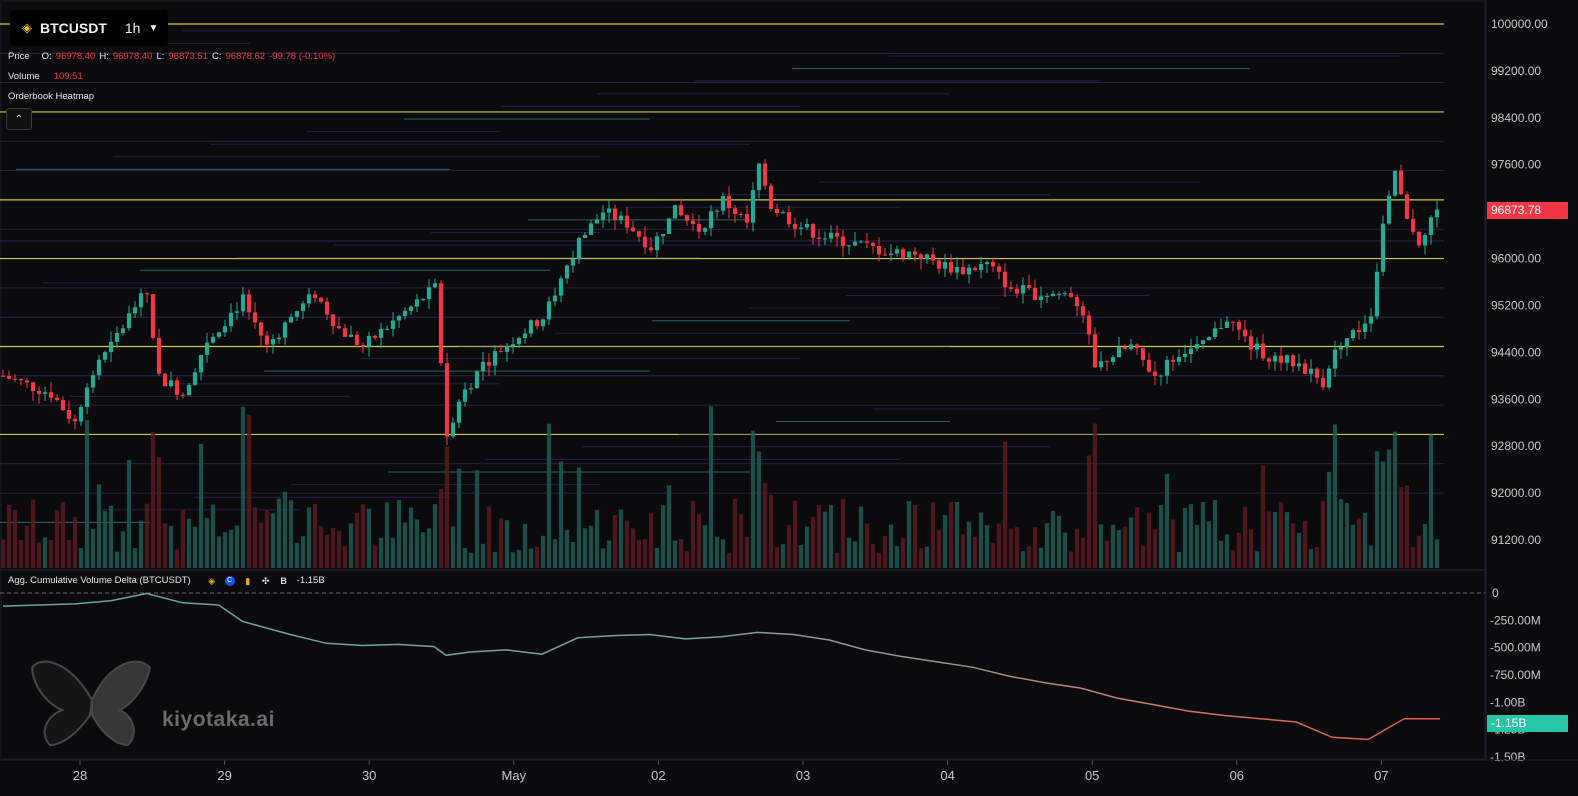 The height and width of the screenshot is (796, 1578). Describe the element at coordinates (27, 27) in the screenshot. I see `binance-diamond-icon: ◈` at that location.